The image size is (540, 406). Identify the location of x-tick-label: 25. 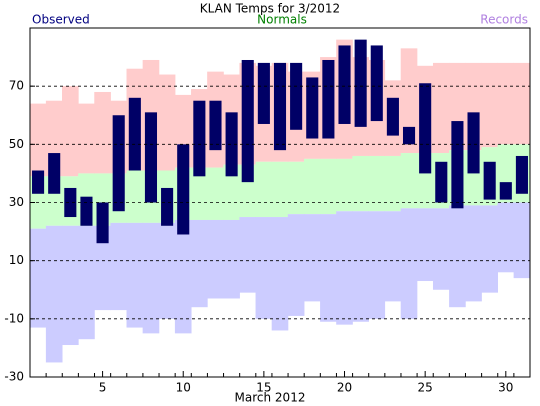
(425, 388).